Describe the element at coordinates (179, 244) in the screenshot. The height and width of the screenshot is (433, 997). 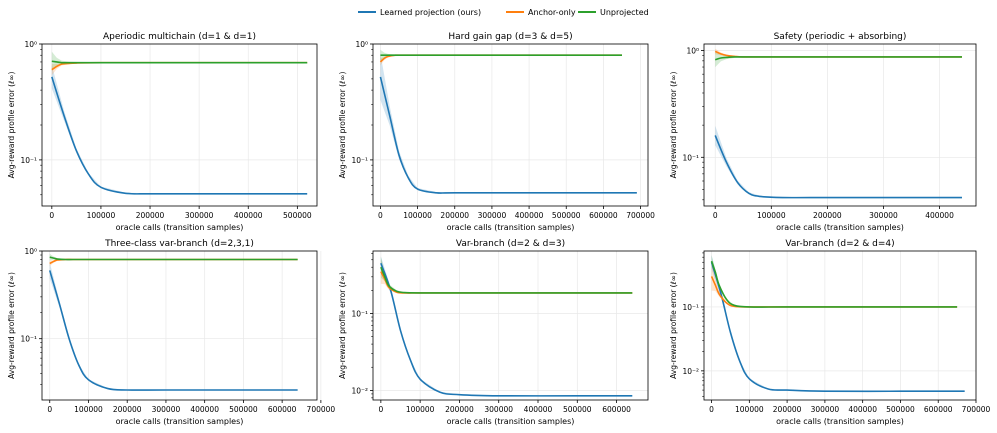
I see `panel-title: Three-class var-branch (d=2,3,1)` at that location.